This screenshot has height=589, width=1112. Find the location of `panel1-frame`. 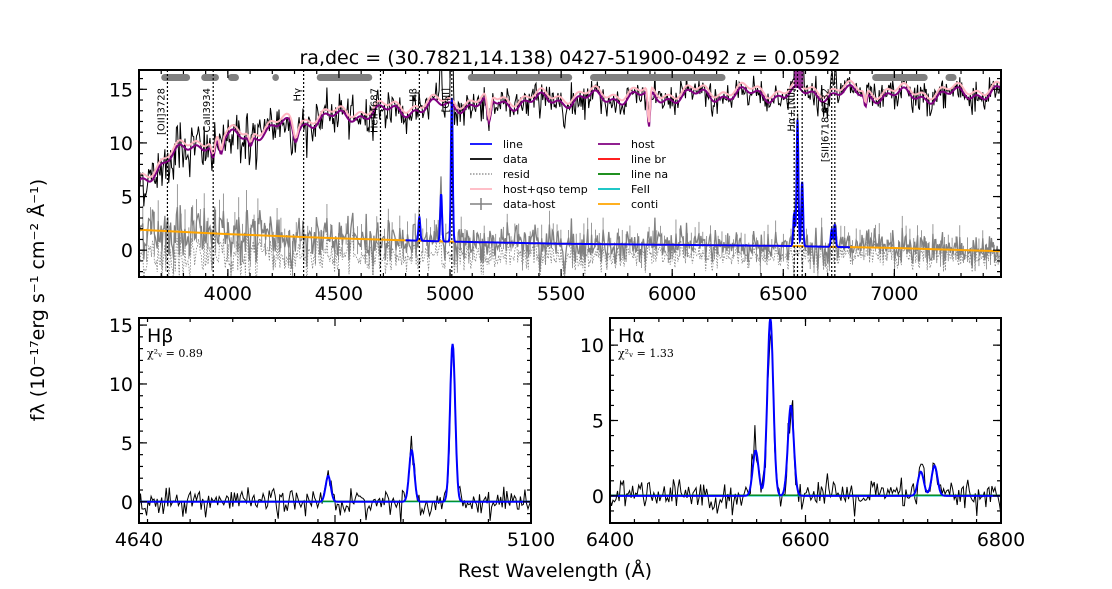

panel1-frame is located at coordinates (335, 420).